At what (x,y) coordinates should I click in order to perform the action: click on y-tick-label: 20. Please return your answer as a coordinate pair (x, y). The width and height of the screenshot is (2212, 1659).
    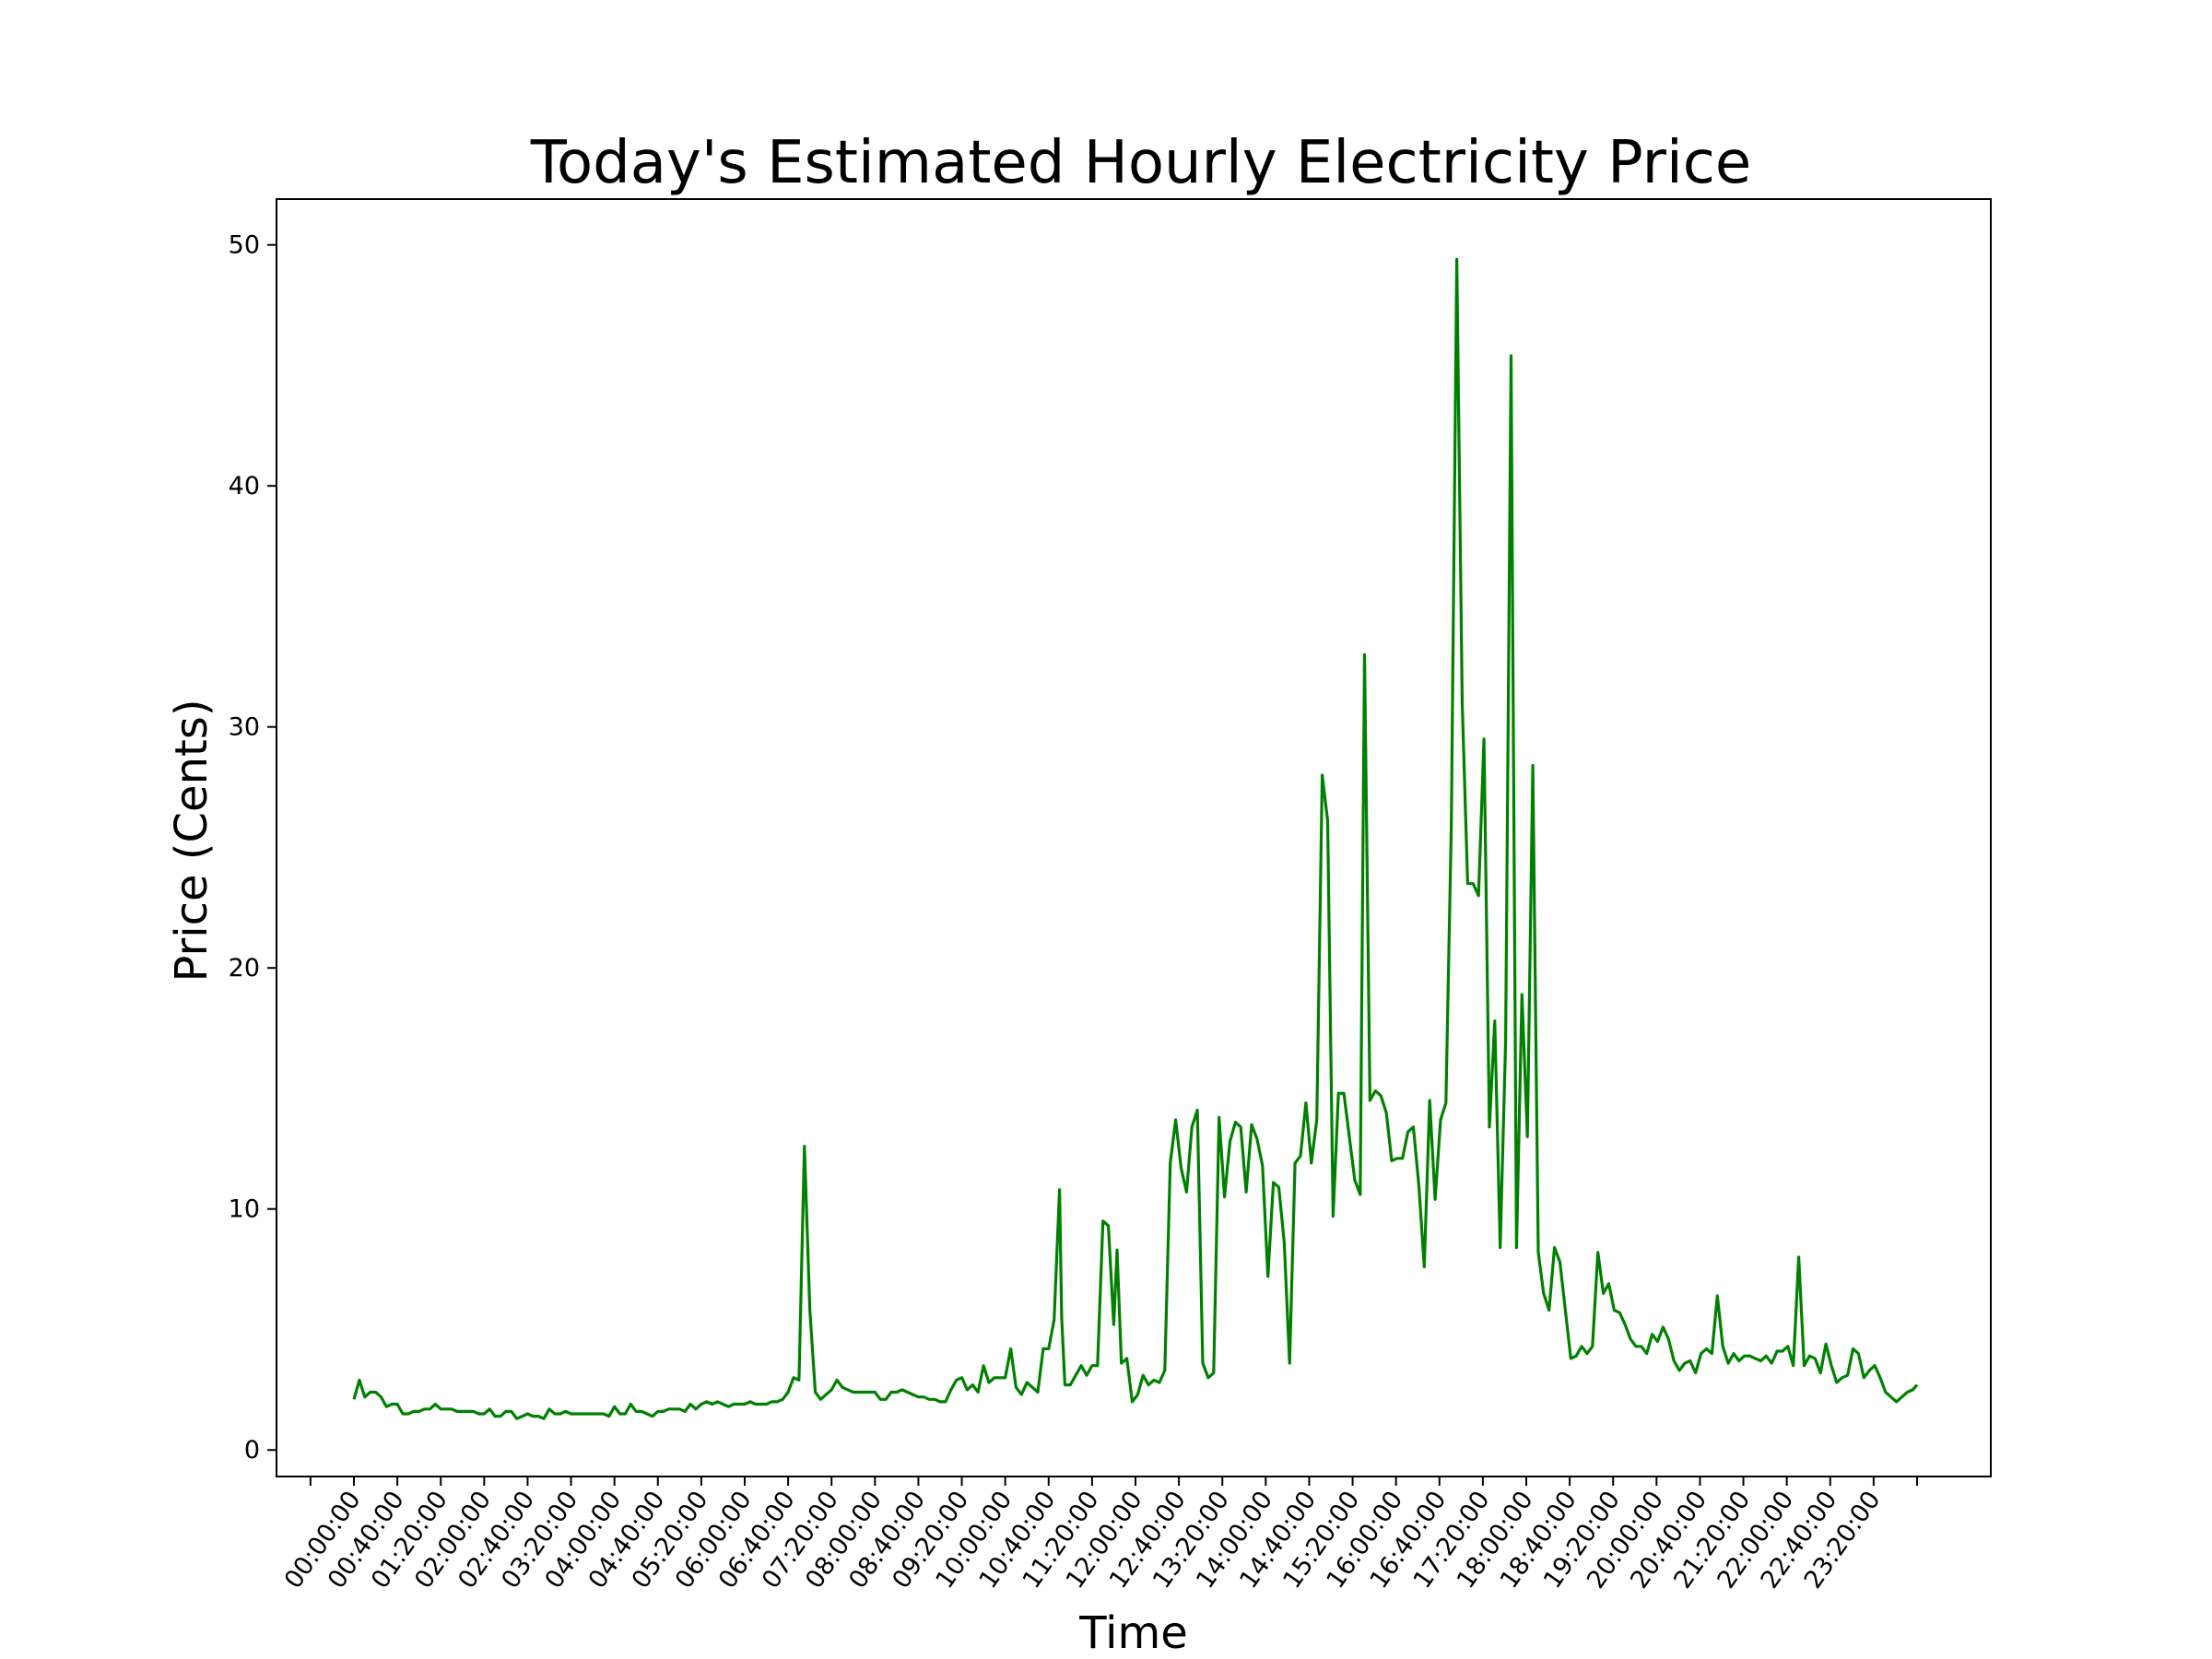
    Looking at the image, I should click on (244, 968).